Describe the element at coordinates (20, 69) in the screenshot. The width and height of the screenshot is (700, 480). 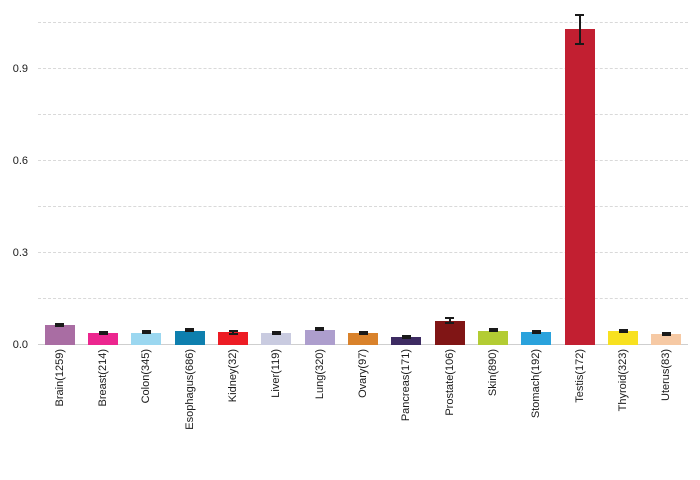
I see `y-tick-label: 0.9` at that location.